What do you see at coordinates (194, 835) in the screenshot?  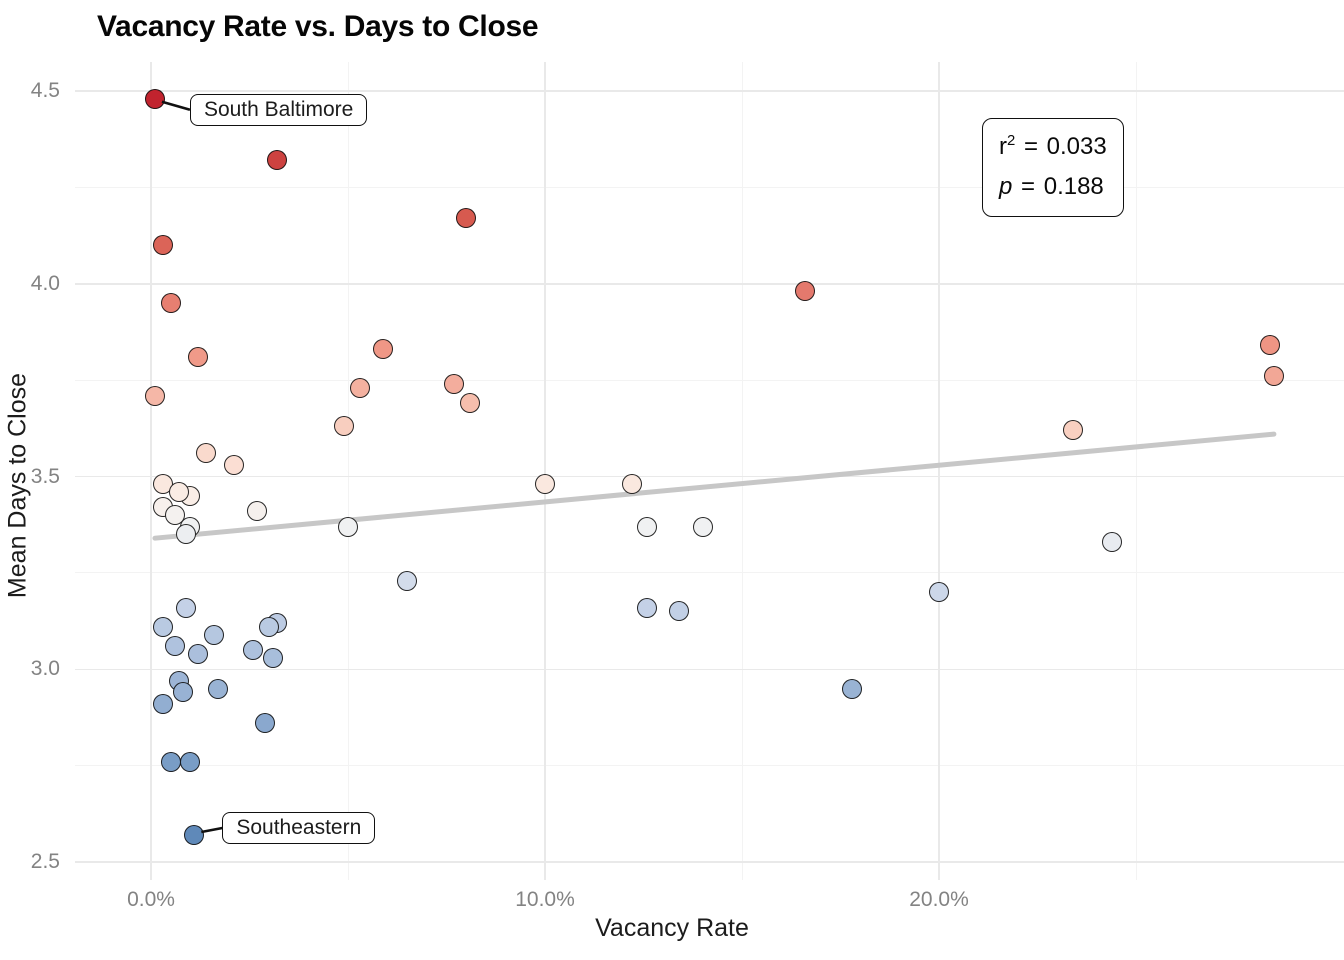 I see `data-point-southeastern` at bounding box center [194, 835].